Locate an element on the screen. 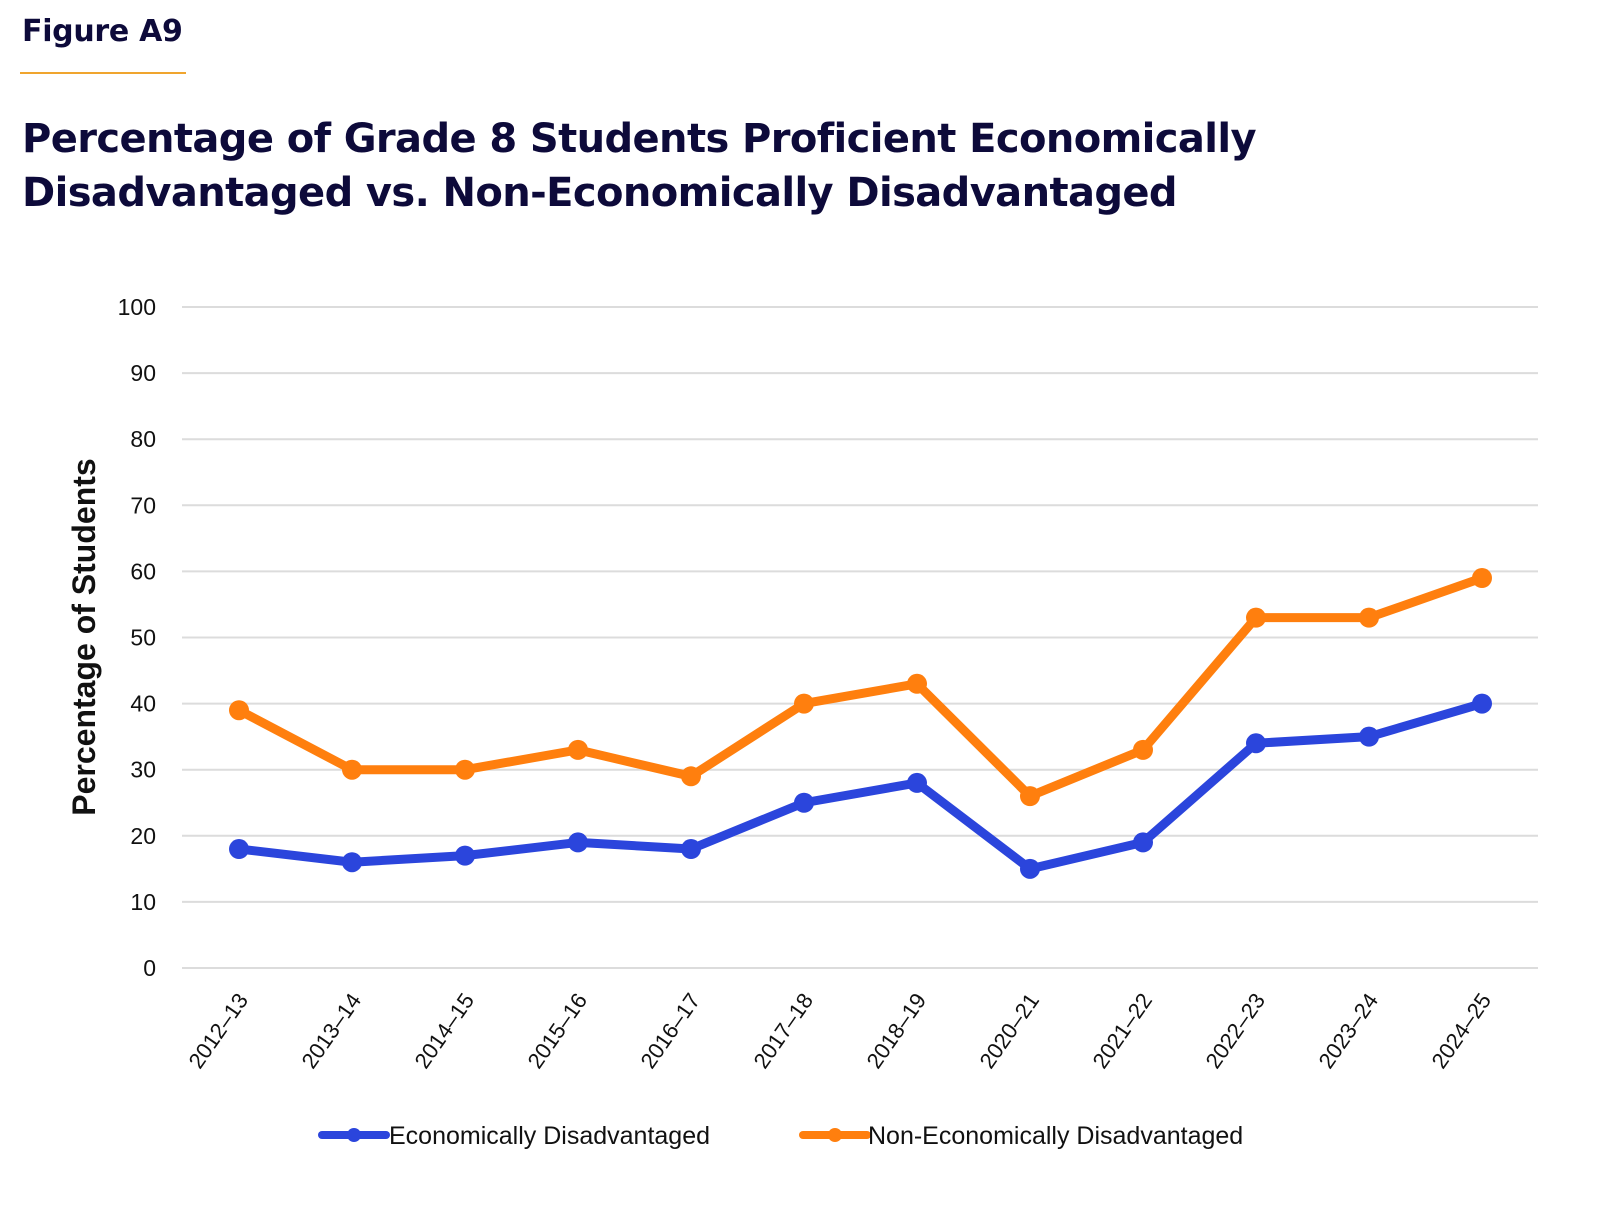 This screenshot has width=1599, height=1210. x-tick-label: 2016–17 is located at coordinates (670, 1031).